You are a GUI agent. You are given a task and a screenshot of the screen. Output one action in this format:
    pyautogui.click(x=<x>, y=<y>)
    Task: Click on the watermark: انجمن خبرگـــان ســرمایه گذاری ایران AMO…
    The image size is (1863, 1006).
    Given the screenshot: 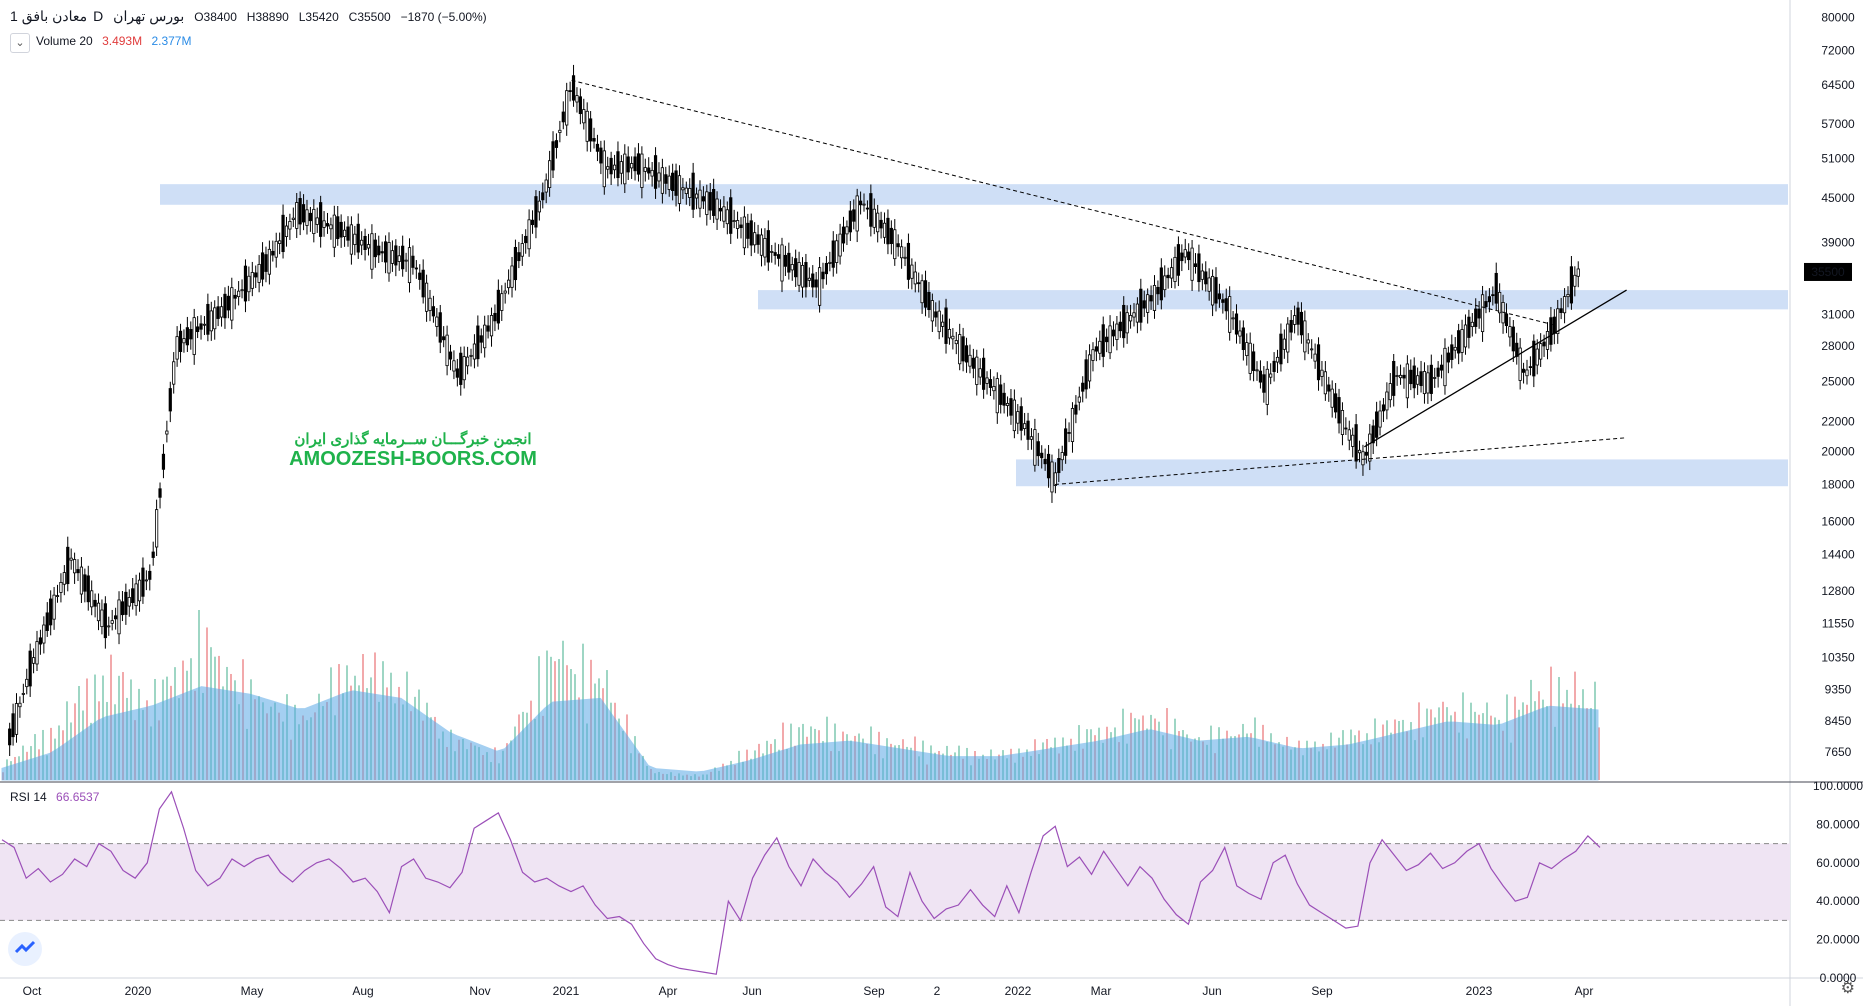 What is the action you would take?
    pyautogui.click(x=413, y=450)
    